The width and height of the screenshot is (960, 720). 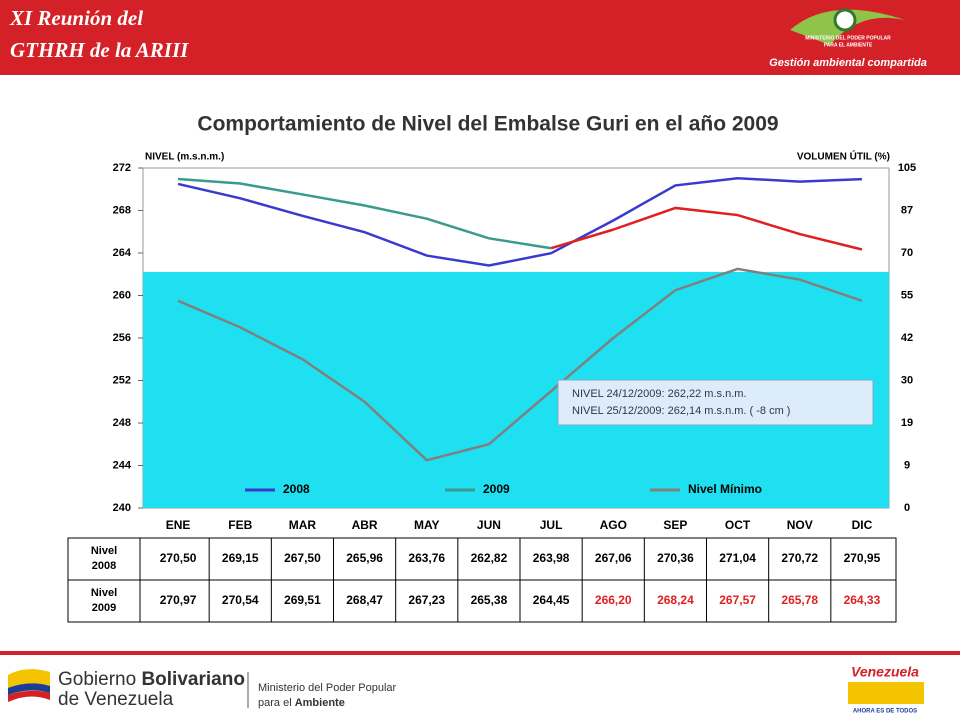 What do you see at coordinates (551, 525) in the screenshot?
I see `x-tick-label: JUL` at bounding box center [551, 525].